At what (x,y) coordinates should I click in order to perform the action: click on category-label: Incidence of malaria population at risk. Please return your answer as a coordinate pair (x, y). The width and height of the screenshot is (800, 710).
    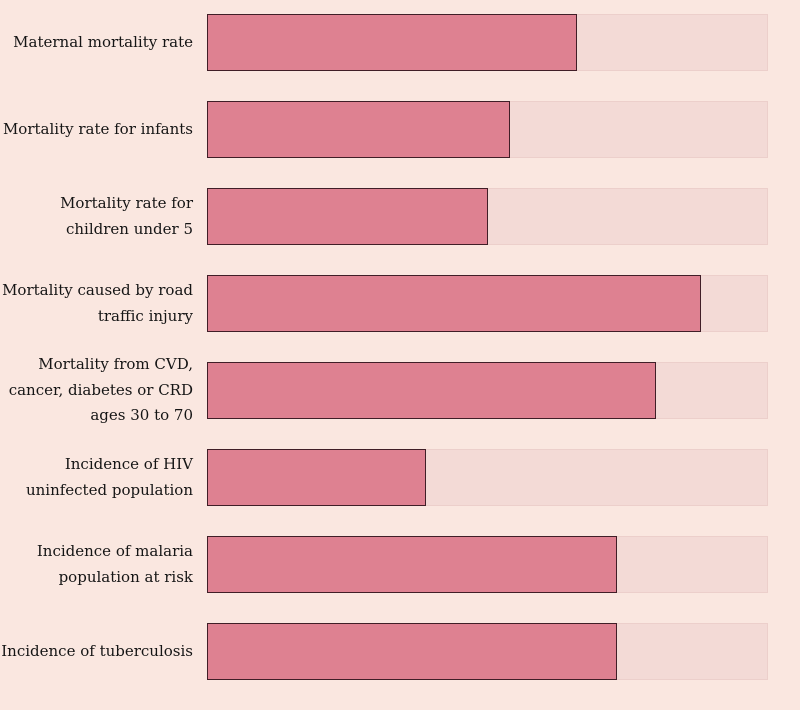
    Looking at the image, I should click on (114, 564).